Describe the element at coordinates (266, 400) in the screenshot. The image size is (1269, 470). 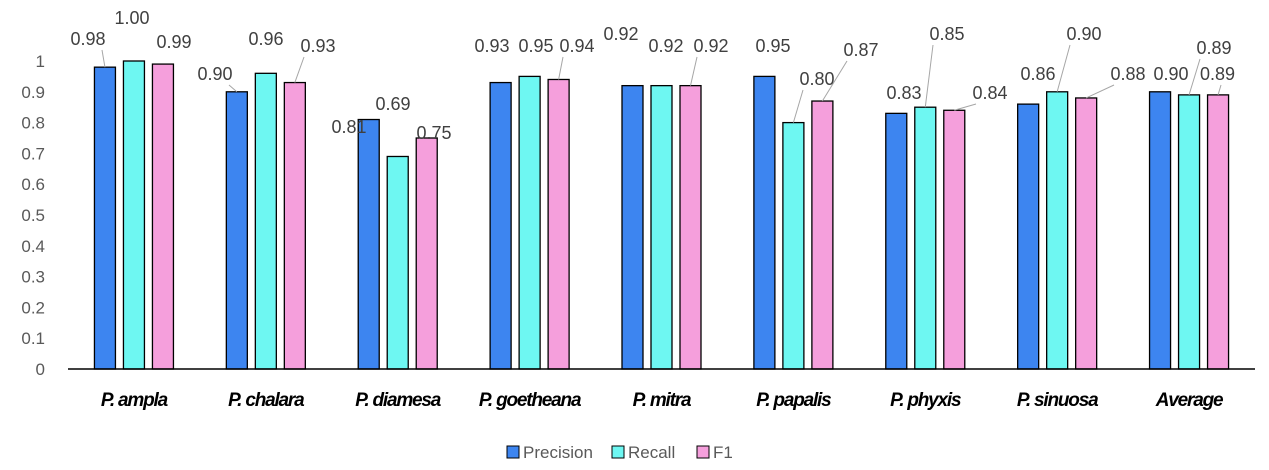
I see `category-label: P. chalara` at that location.